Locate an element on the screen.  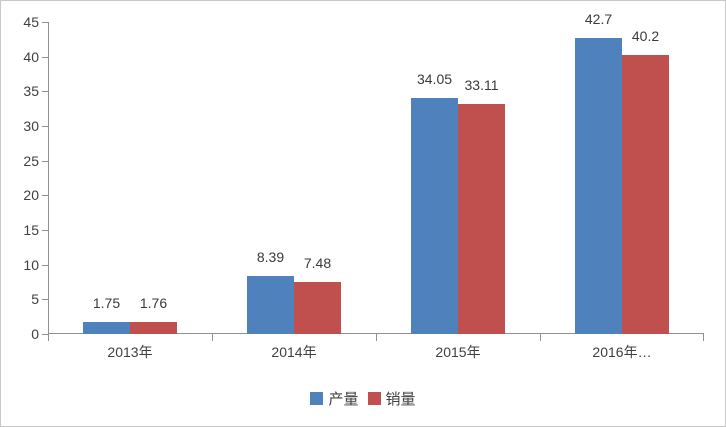
y-tick-label: 40 is located at coordinates (31, 56).